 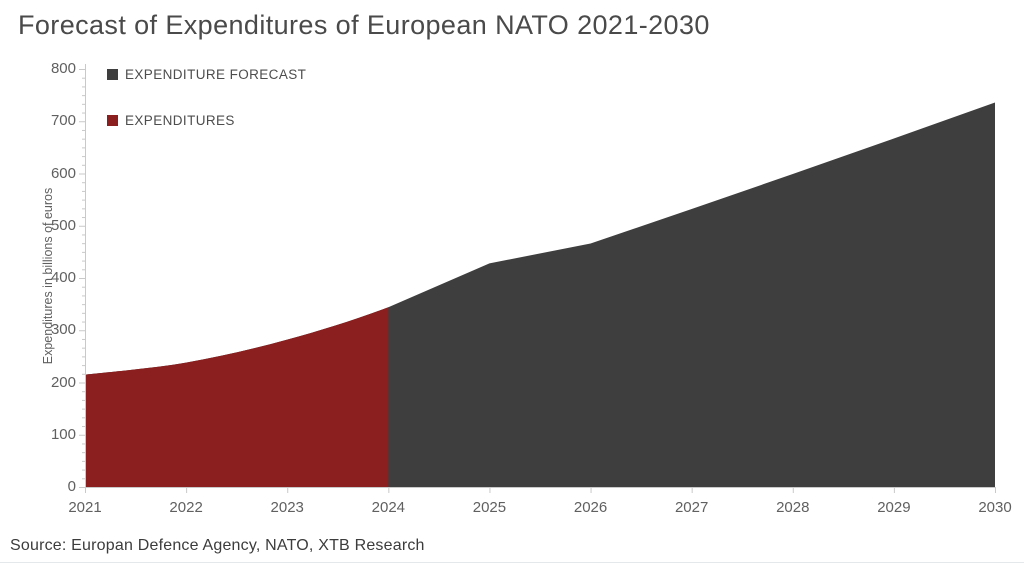 What do you see at coordinates (48, 276) in the screenshot?
I see `y-axis-title: Expenditures in billions of euros` at bounding box center [48, 276].